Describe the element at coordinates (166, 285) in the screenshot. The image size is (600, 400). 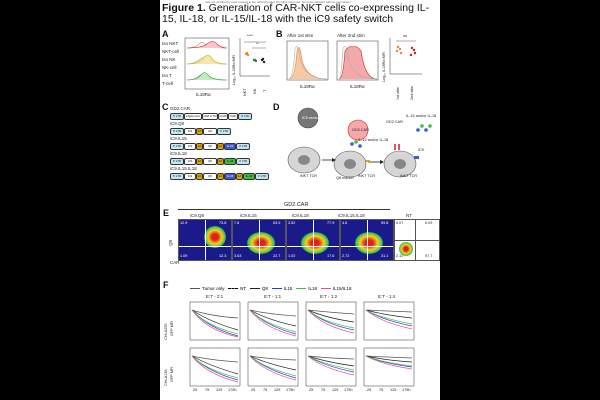
I see `panel-f-label: F` at that location.